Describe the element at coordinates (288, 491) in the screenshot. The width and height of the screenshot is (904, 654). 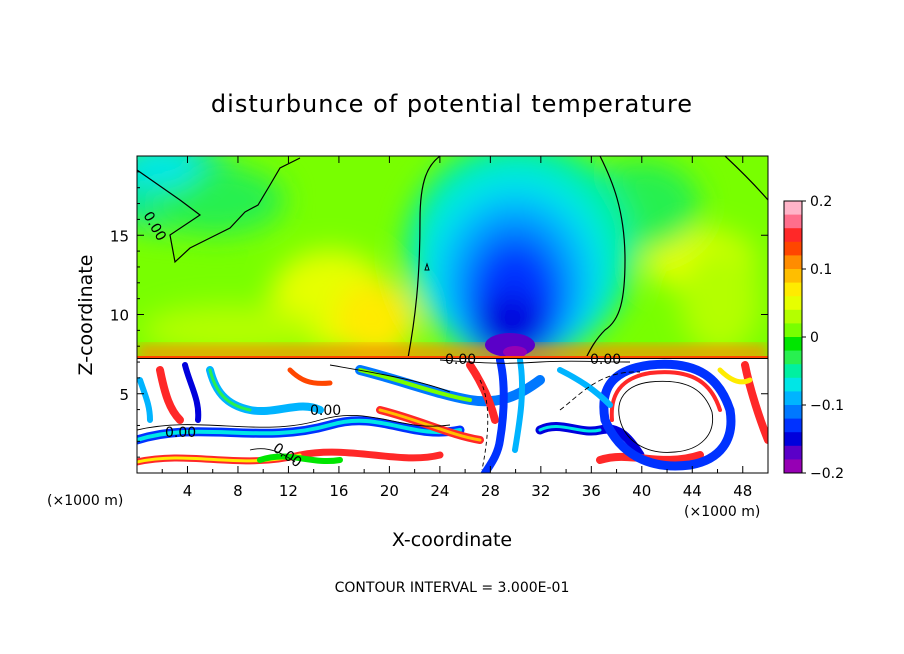
I see `x-tick-label: 12` at that location.